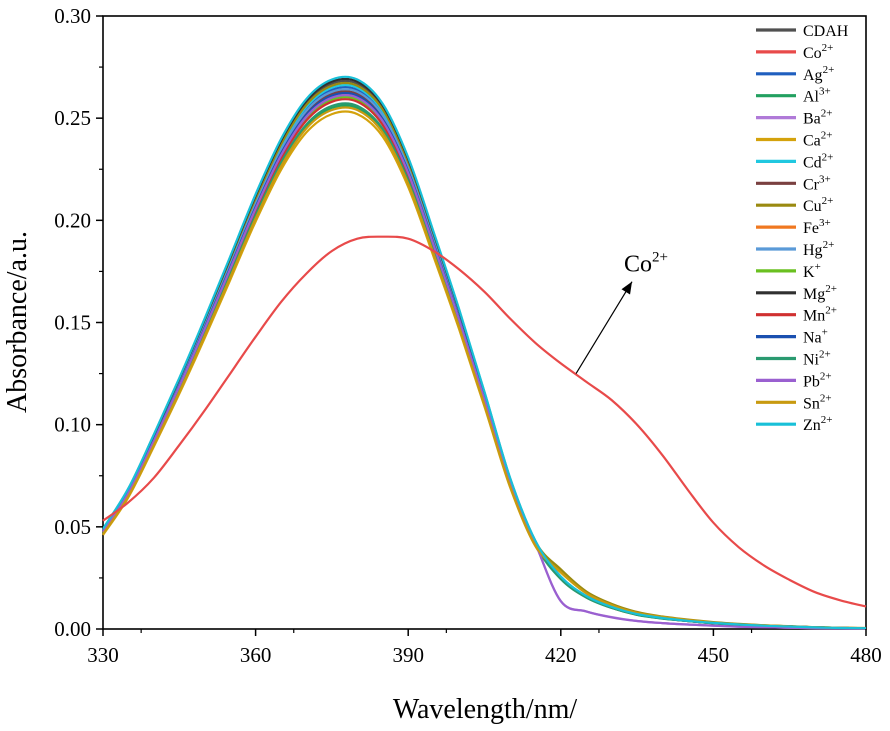 This screenshot has height=731, width=890. Describe the element at coordinates (794, 140) in the screenshot. I see `legend-item: Ca2+` at that location.